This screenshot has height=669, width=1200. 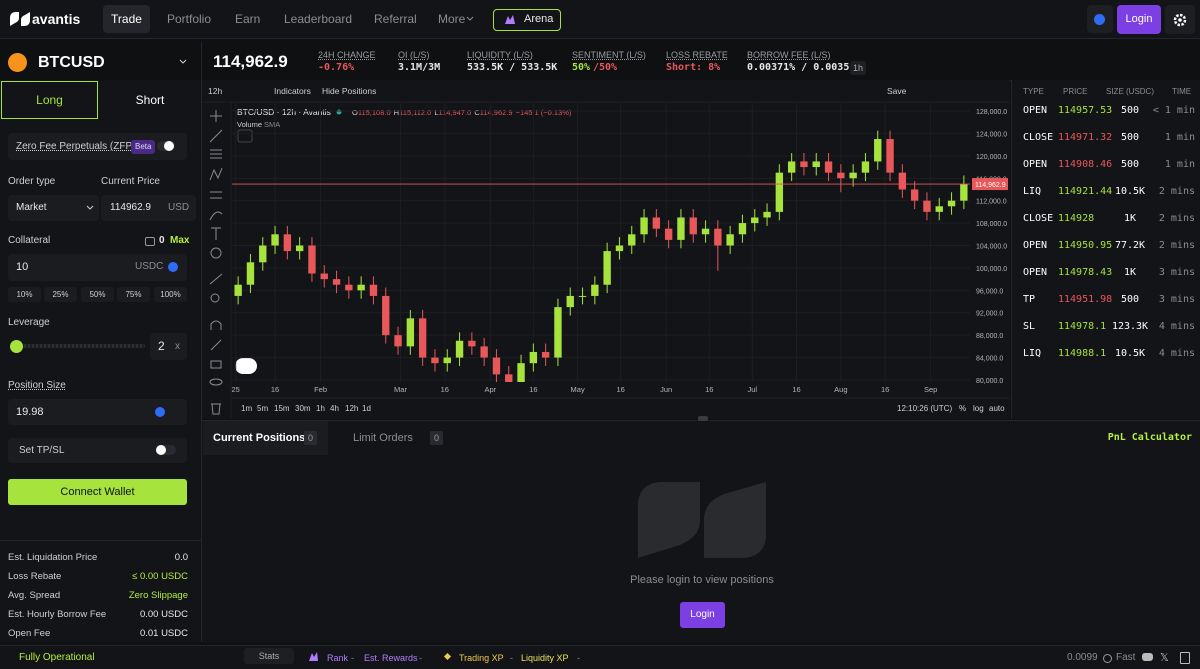 I want to click on timeframe: 30m, so click(x=303, y=408).